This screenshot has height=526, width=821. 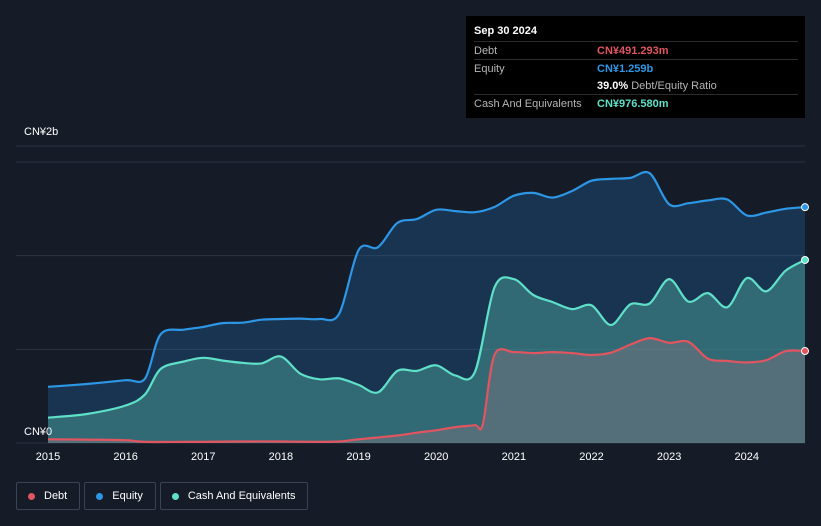 I want to click on legend-cash-label: Cash And Equivalents, so click(x=241, y=496).